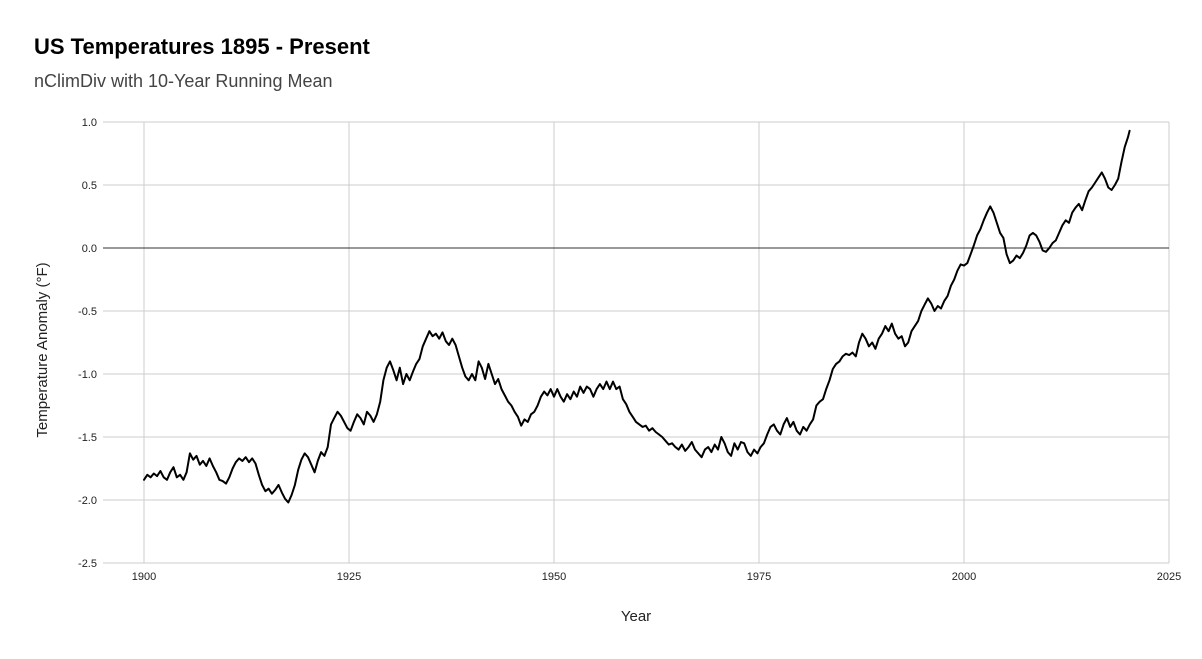  What do you see at coordinates (1169, 577) in the screenshot?
I see `x-tick-label: 2025` at bounding box center [1169, 577].